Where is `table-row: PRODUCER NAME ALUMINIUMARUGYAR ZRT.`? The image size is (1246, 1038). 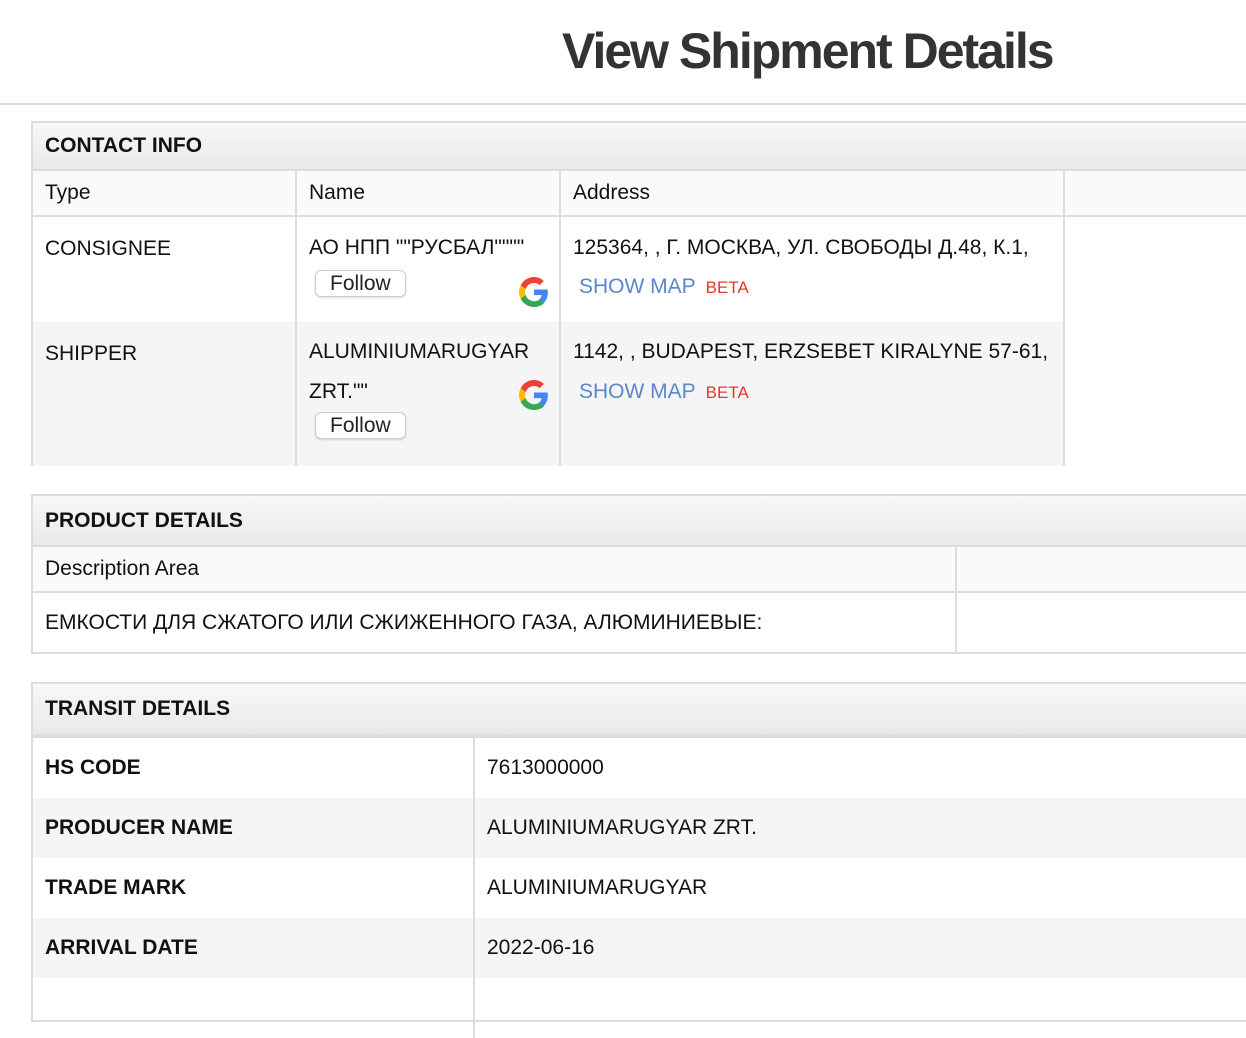
table-row: PRODUCER NAME ALUMINIUMARUGYAR ZRT. is located at coordinates (639, 828).